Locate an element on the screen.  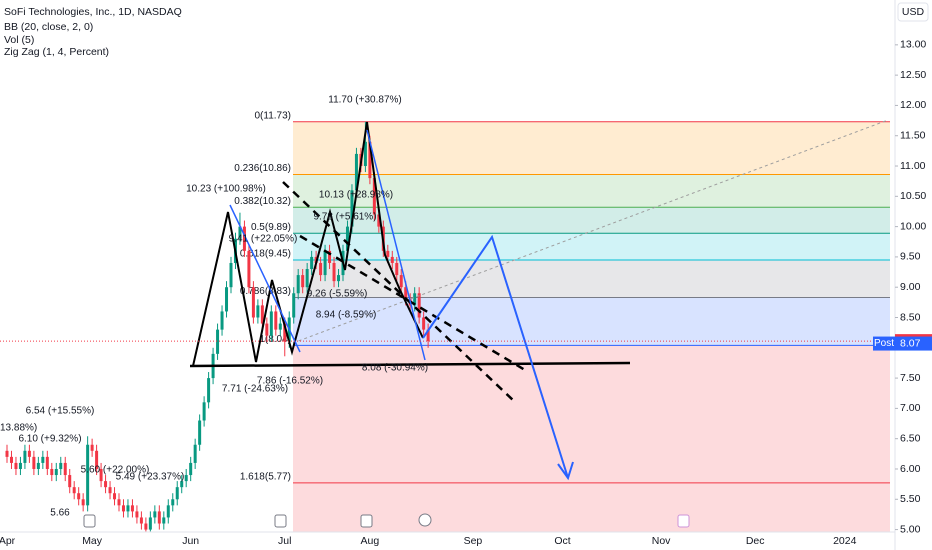
zigzag-label: 9.41 (+22.05%) is located at coordinates (263, 239).